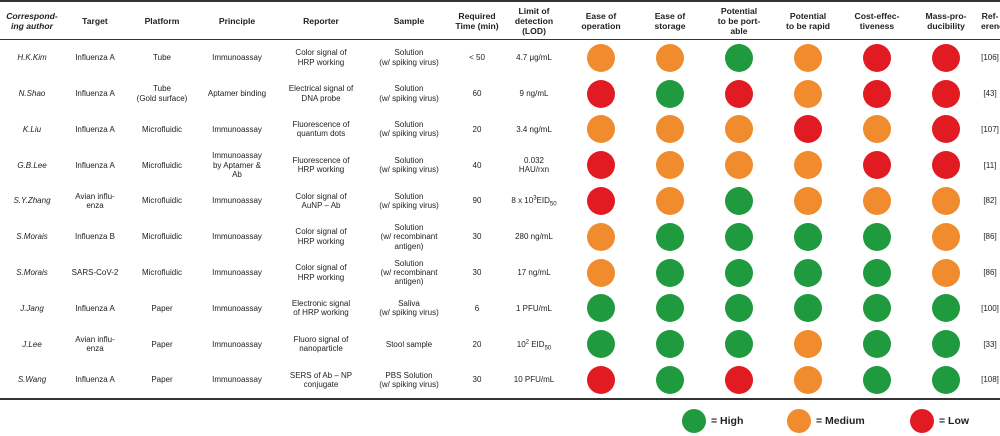 This screenshot has width=1000, height=436. I want to click on target-cell: Avian influ- enza, so click(95, 344).